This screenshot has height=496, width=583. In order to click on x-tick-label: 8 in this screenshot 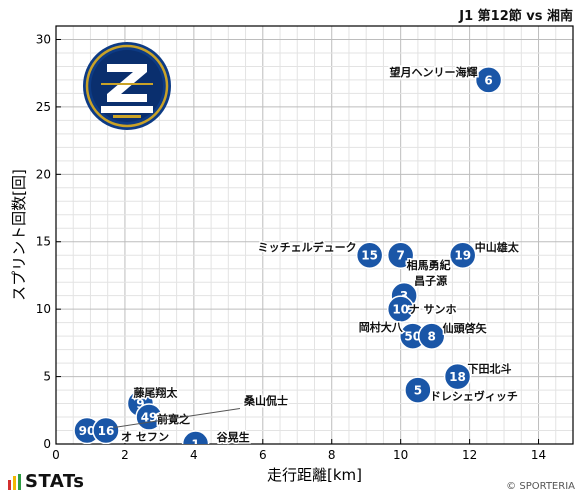, I will do `click(332, 455)`.